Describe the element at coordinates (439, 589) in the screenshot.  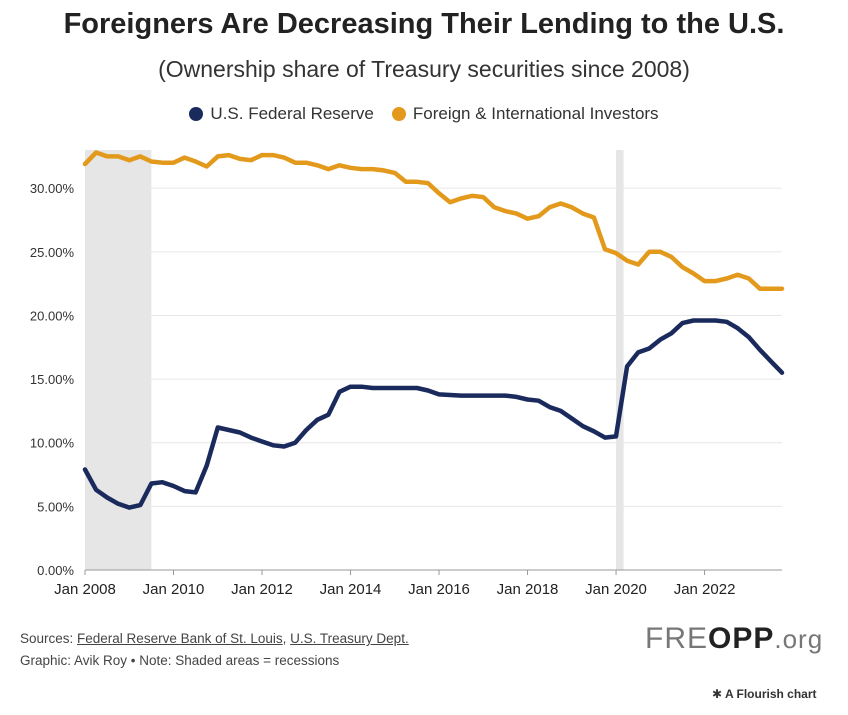
I see `x-tick-label: Jan 2016` at that location.